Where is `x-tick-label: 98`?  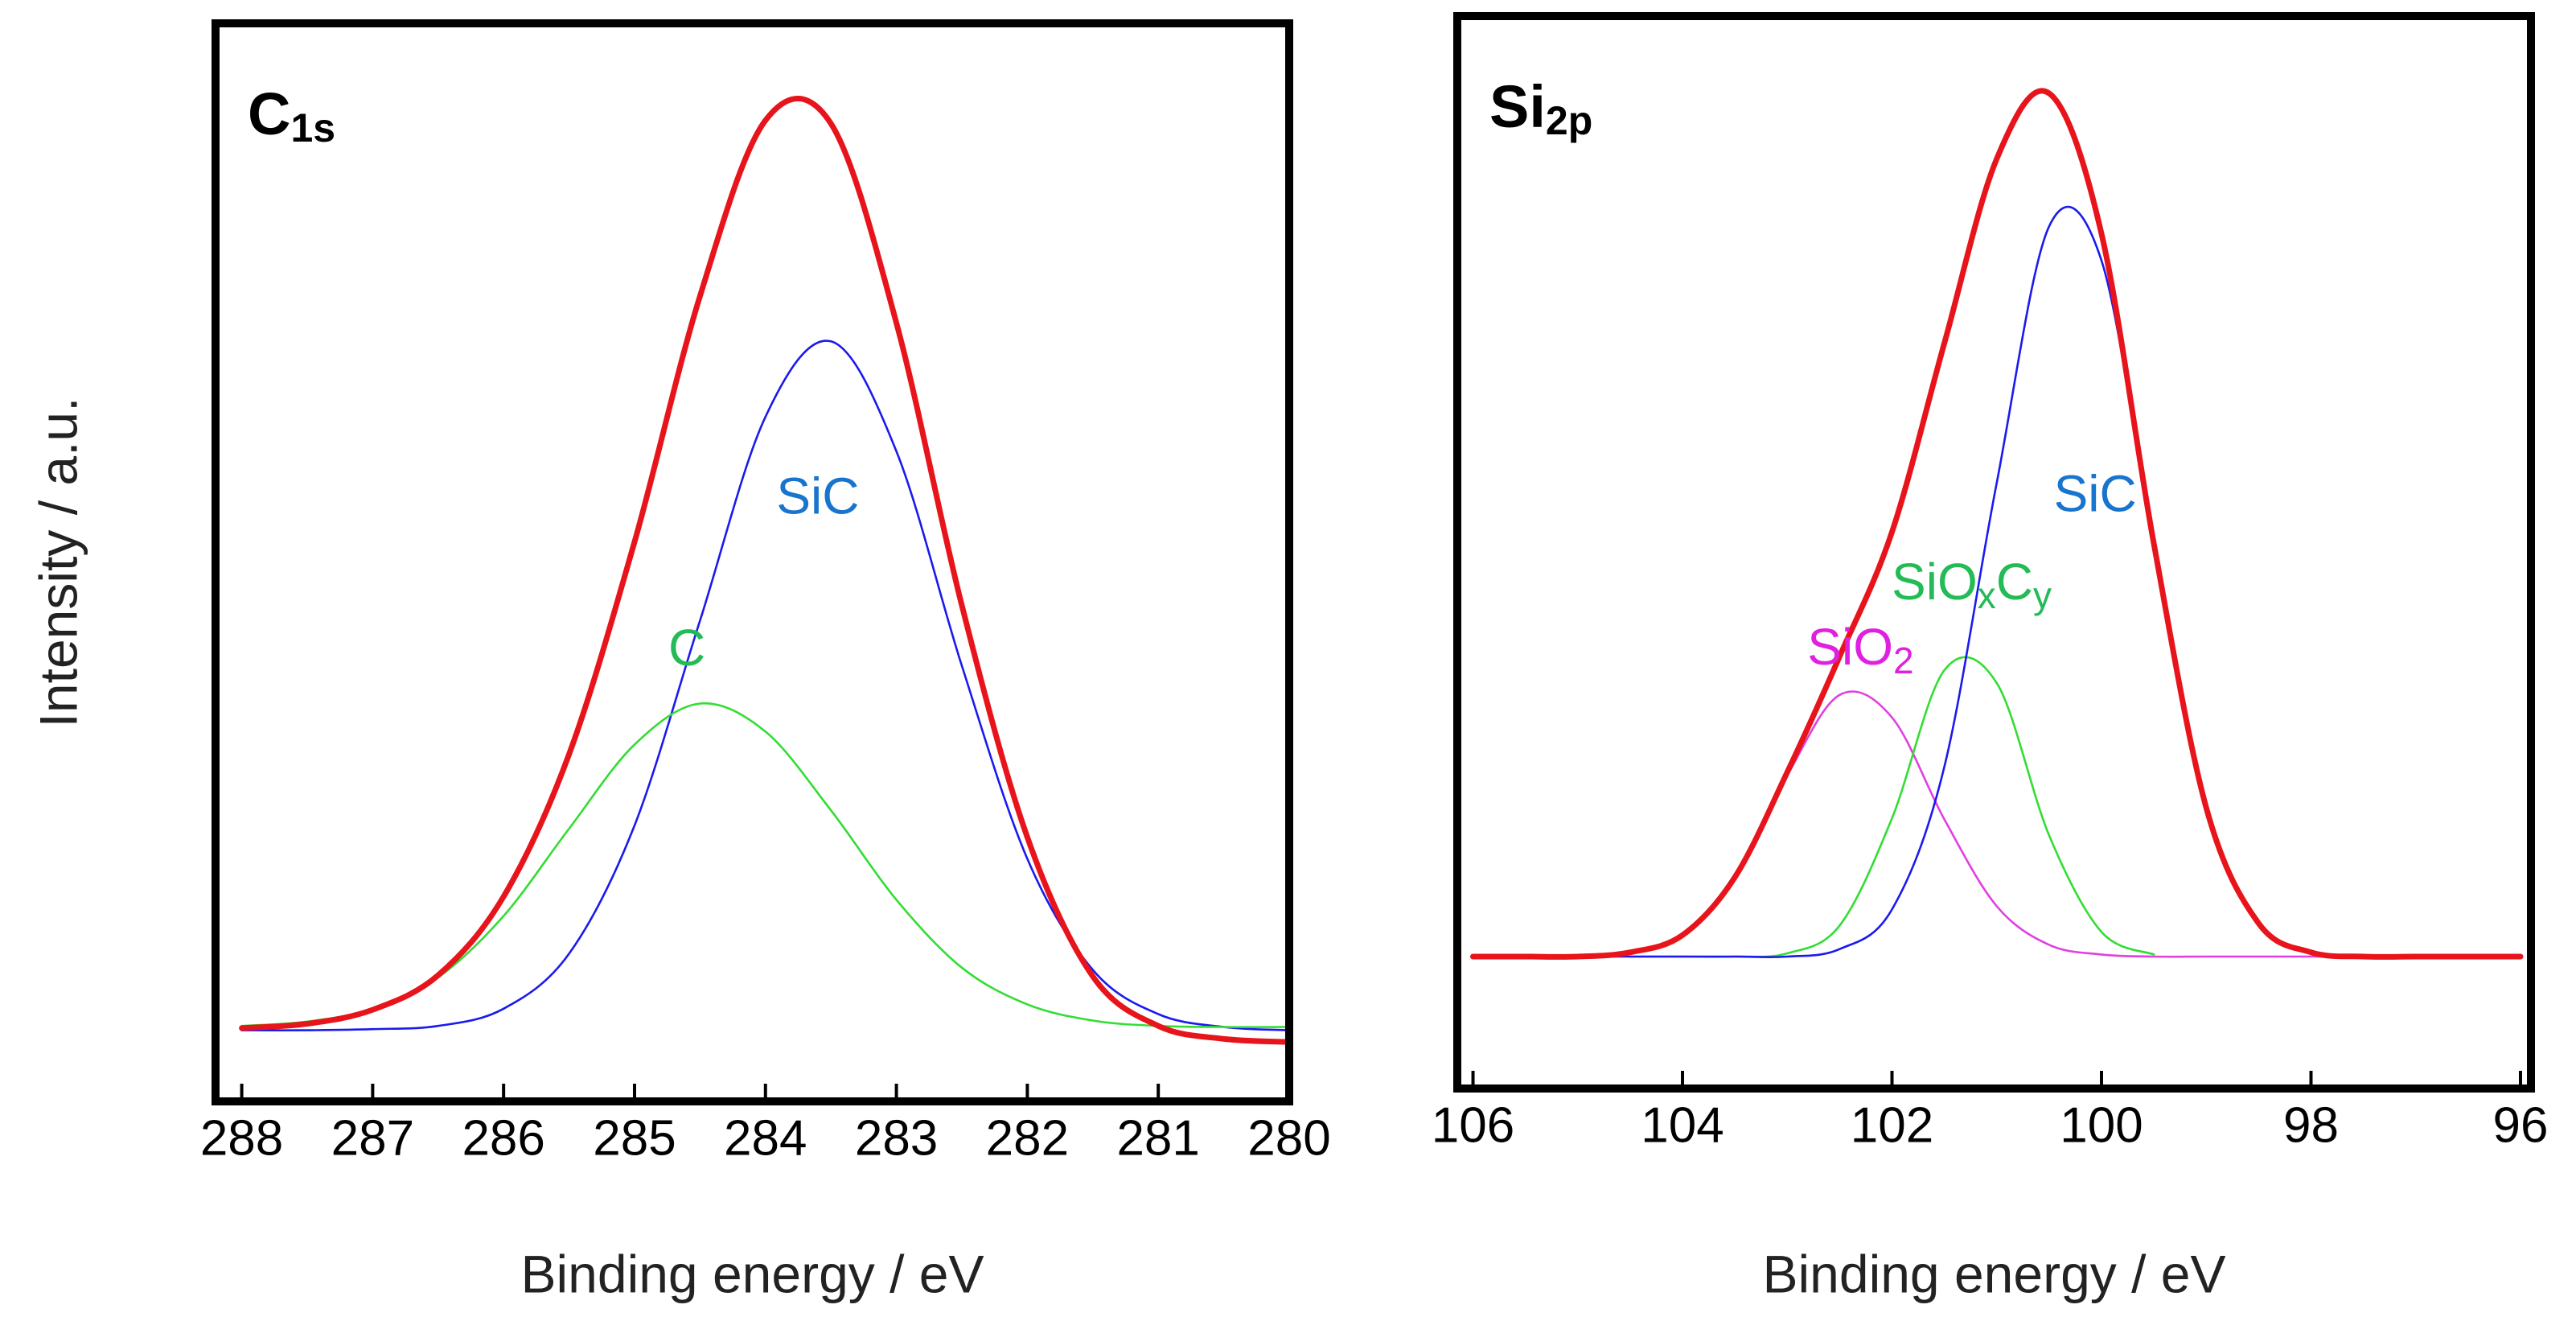 x-tick-label: 98 is located at coordinates (2311, 1125).